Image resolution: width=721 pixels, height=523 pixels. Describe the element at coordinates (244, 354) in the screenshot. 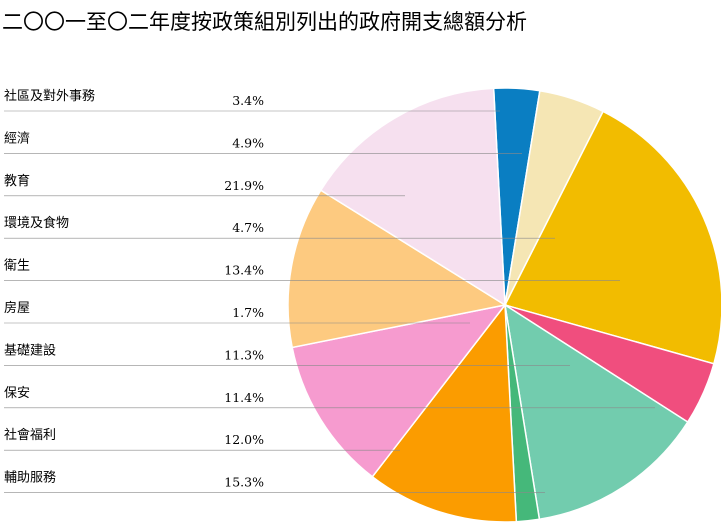

I see `data-label: 11.3%` at that location.